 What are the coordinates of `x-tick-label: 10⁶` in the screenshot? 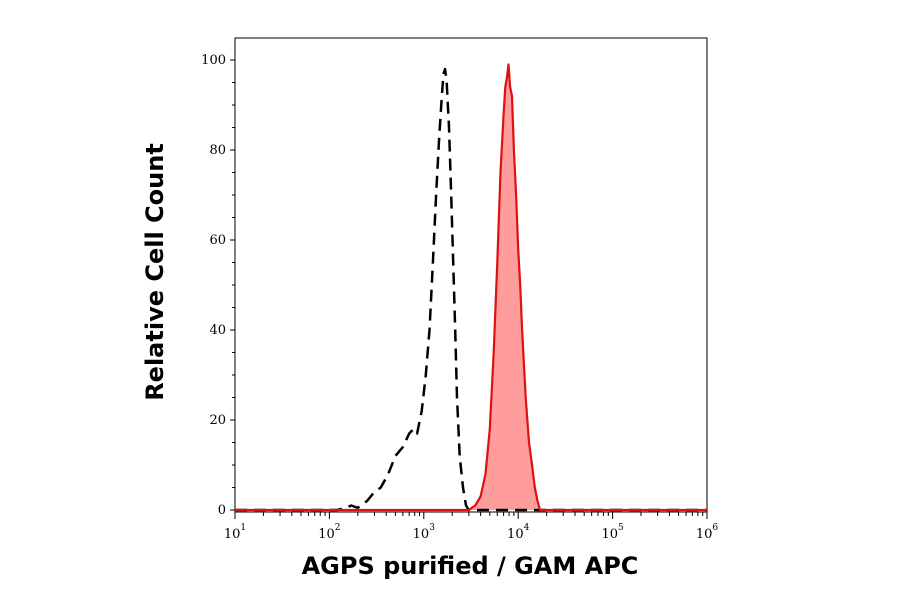 It's located at (707, 532).